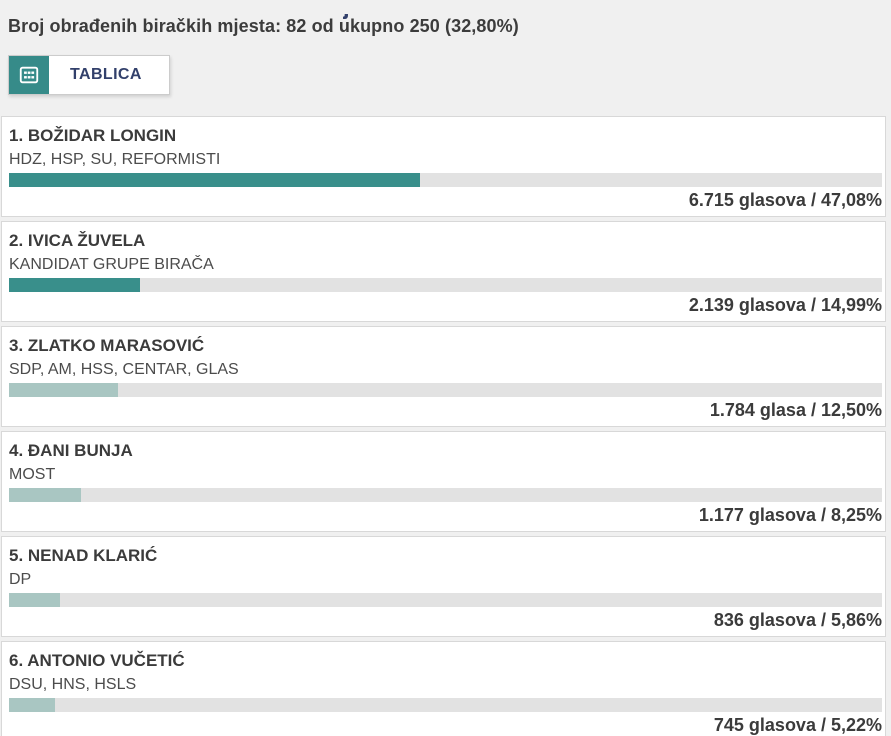 The image size is (891, 736). I want to click on candidate-name: 2. IVICA ŽUVELA, so click(77, 240).